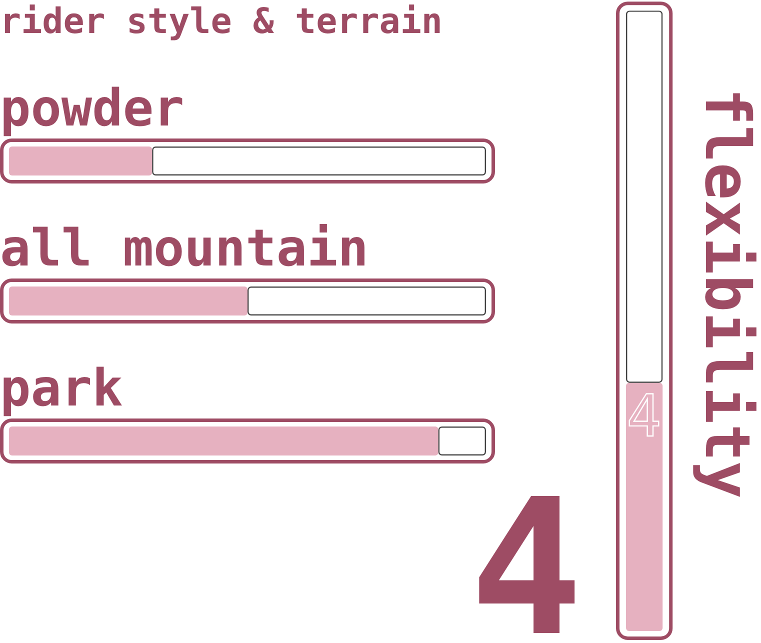 This screenshot has height=643, width=761. I want to click on y-tick-label: powder, so click(92, 109).